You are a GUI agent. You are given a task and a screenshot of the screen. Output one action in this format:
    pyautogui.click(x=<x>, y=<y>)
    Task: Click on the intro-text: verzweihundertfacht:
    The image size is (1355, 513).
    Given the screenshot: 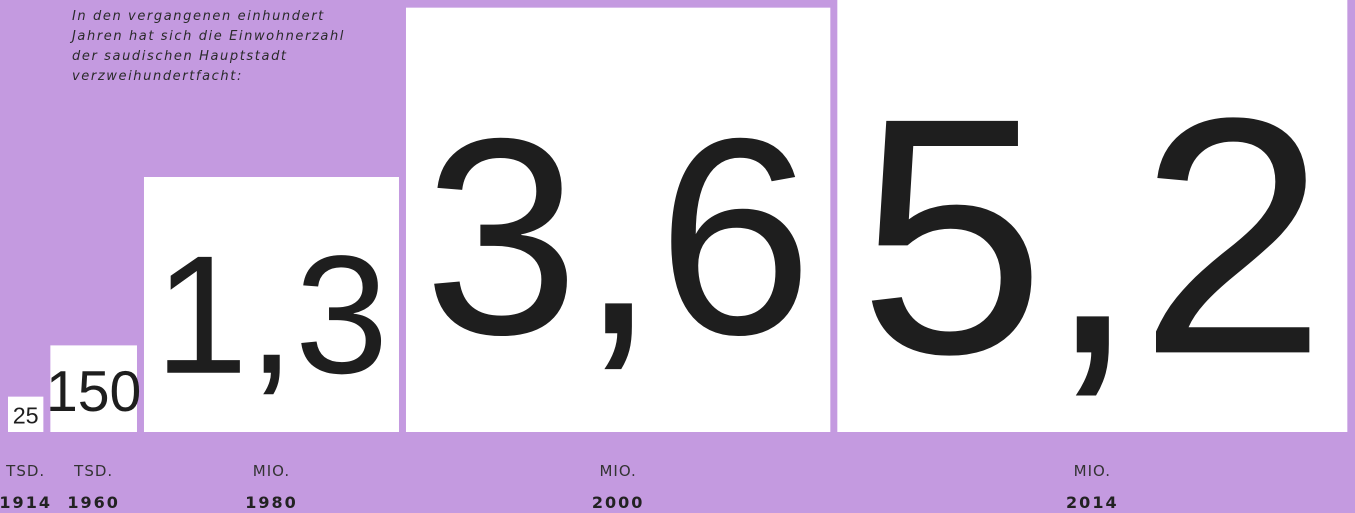 What is the action you would take?
    pyautogui.click(x=157, y=76)
    